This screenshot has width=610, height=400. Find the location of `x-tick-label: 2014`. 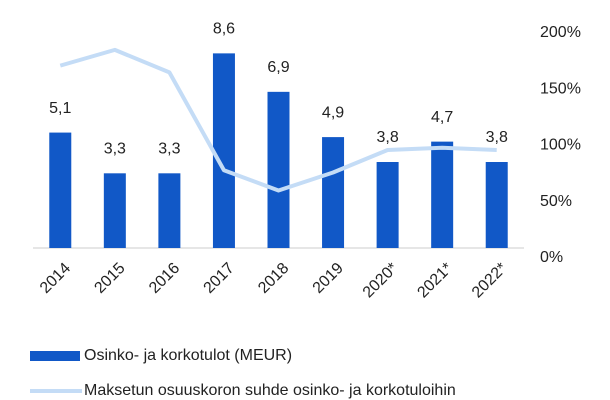

x-tick-label: 2014 is located at coordinates (55, 278).